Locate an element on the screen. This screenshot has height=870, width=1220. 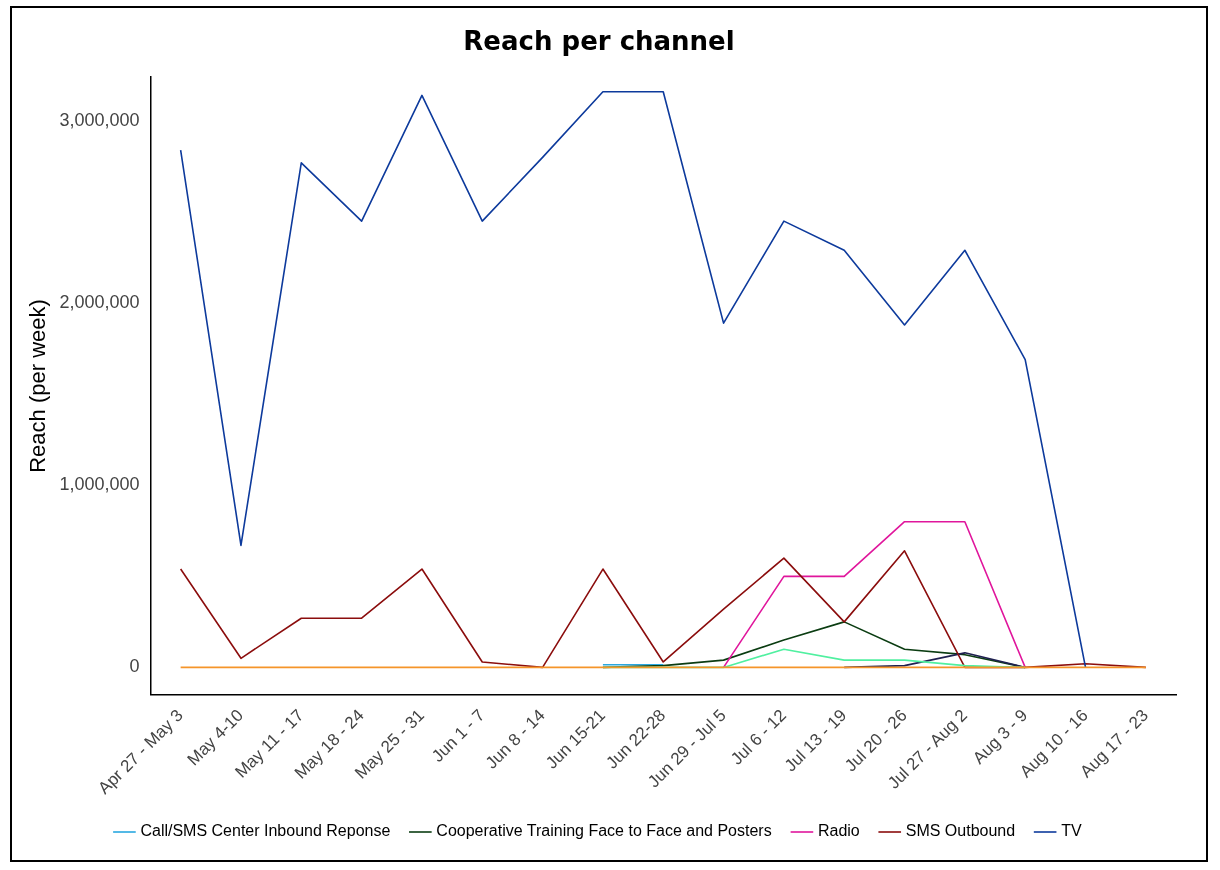
legend-label: SMS Outbound is located at coordinates (960, 831).